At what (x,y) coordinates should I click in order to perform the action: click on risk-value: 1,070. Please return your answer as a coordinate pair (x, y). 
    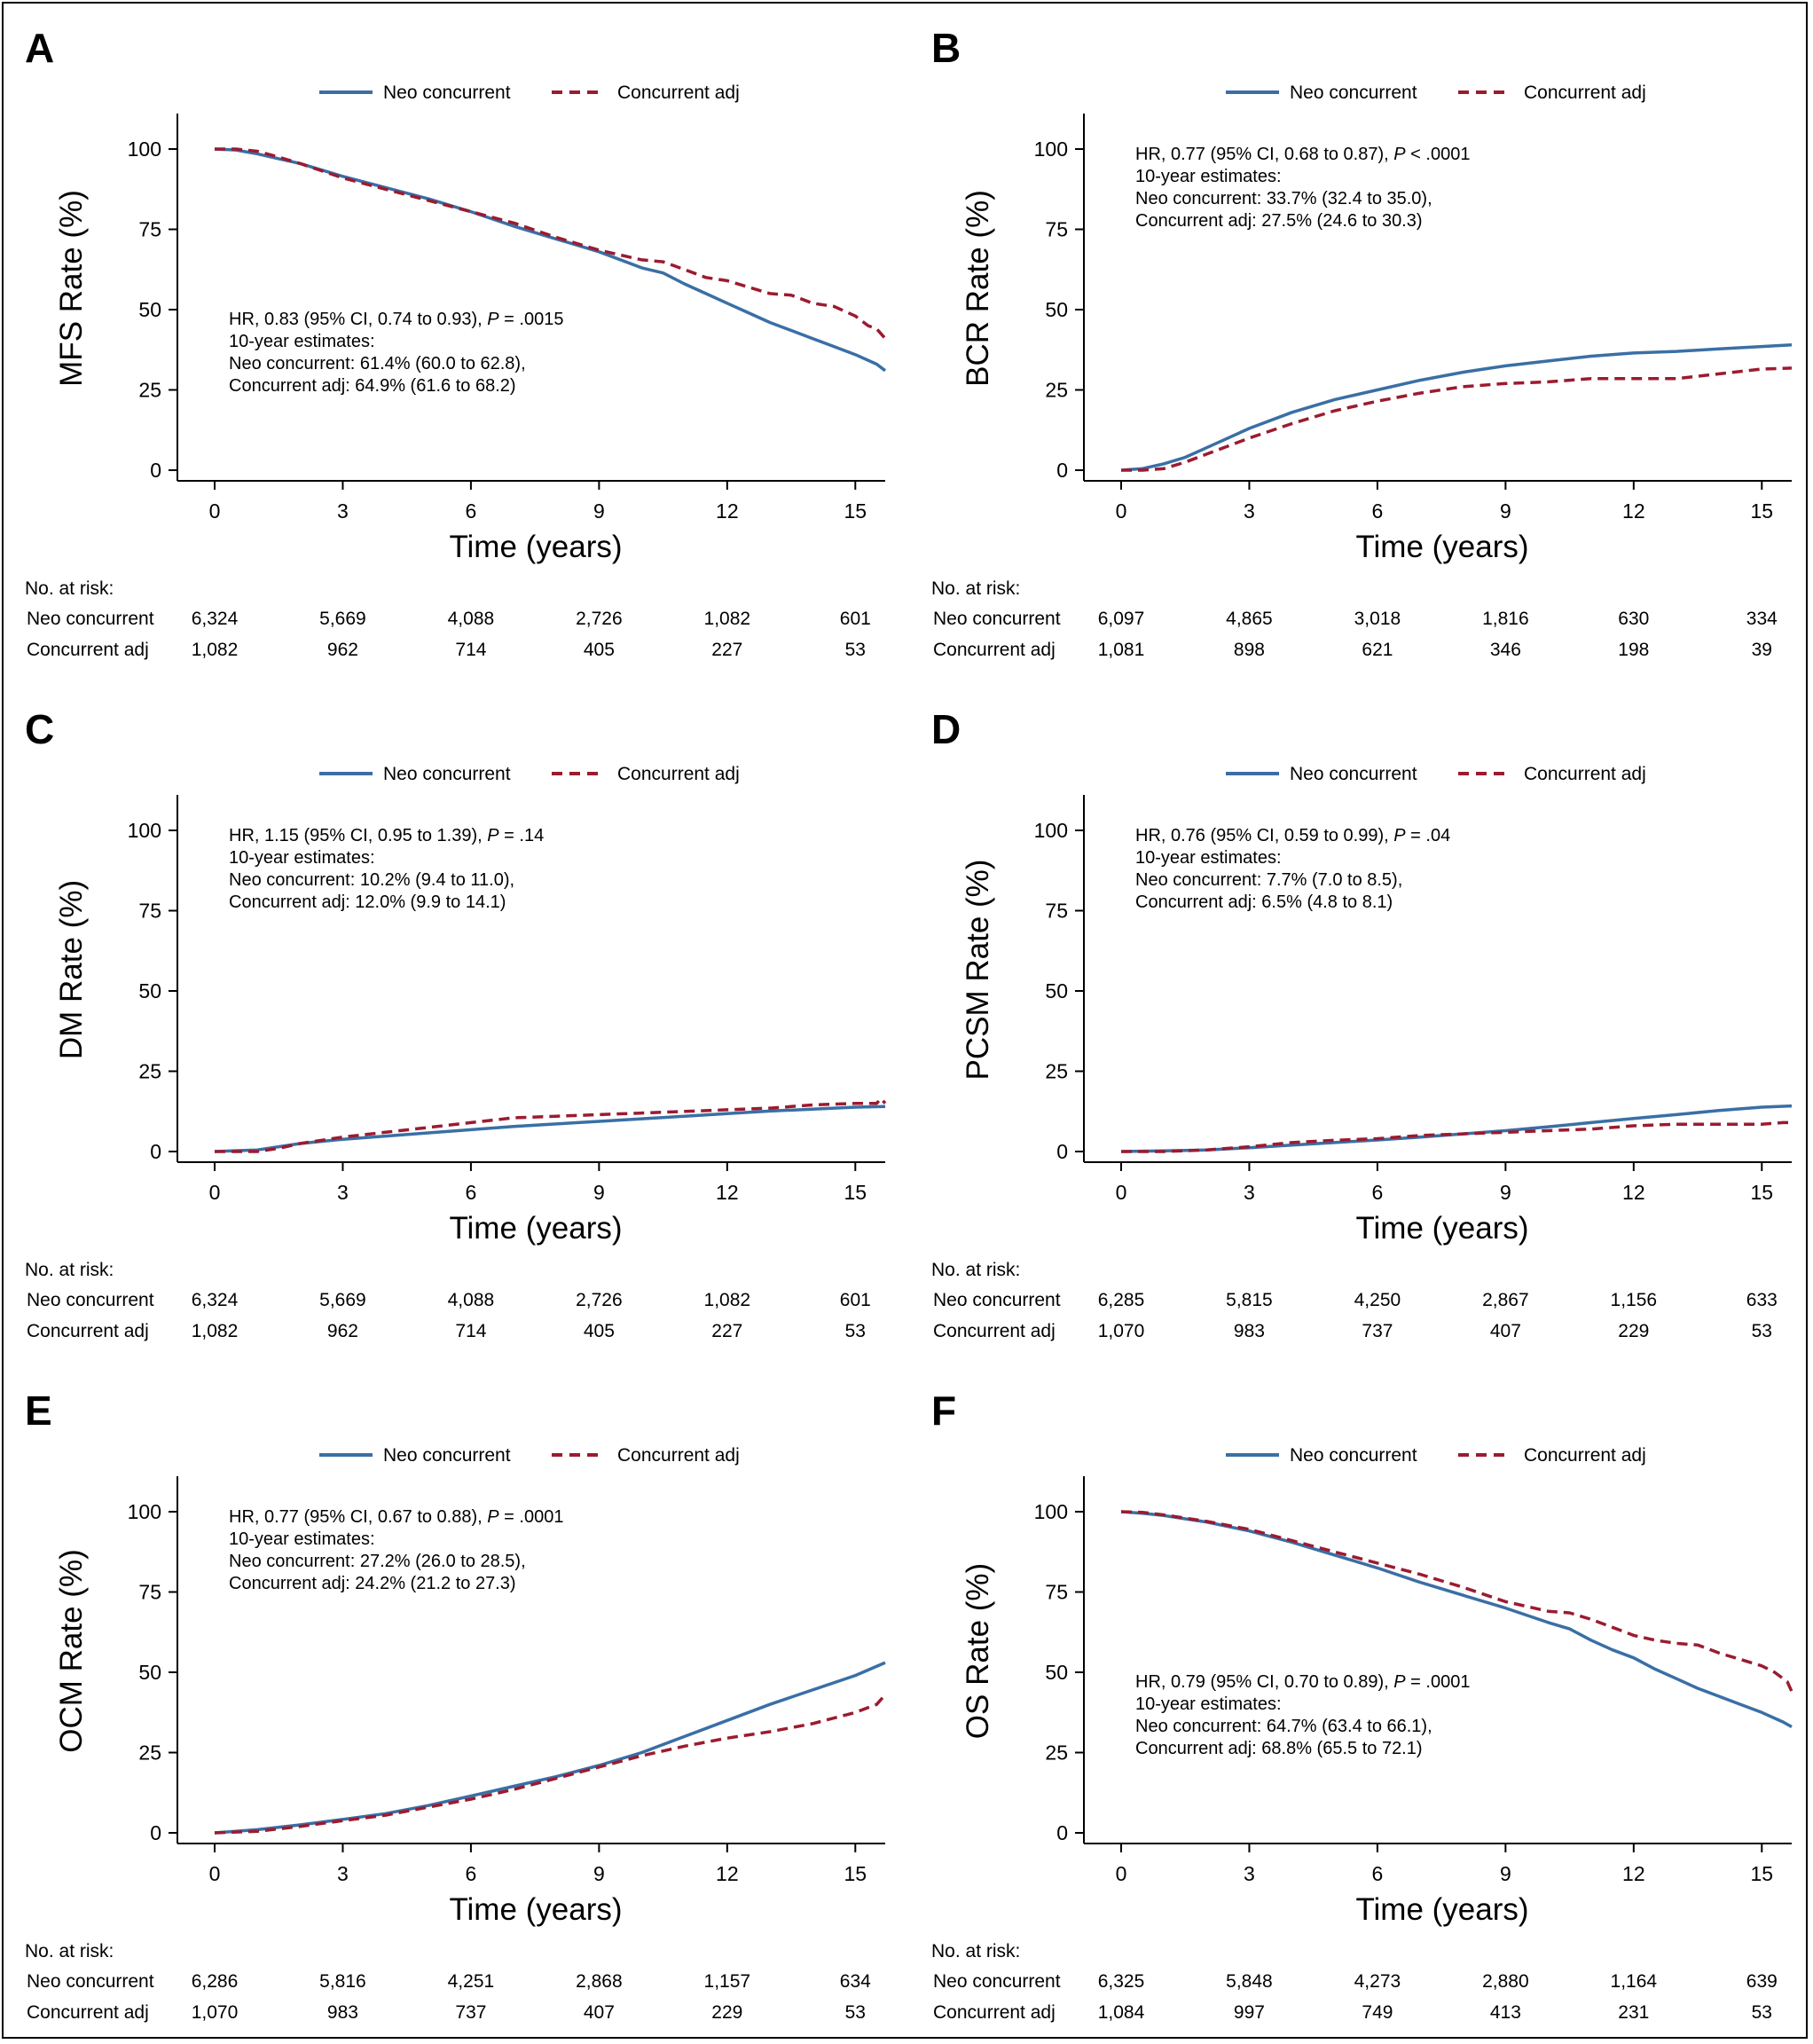
    Looking at the image, I should click on (215, 2013).